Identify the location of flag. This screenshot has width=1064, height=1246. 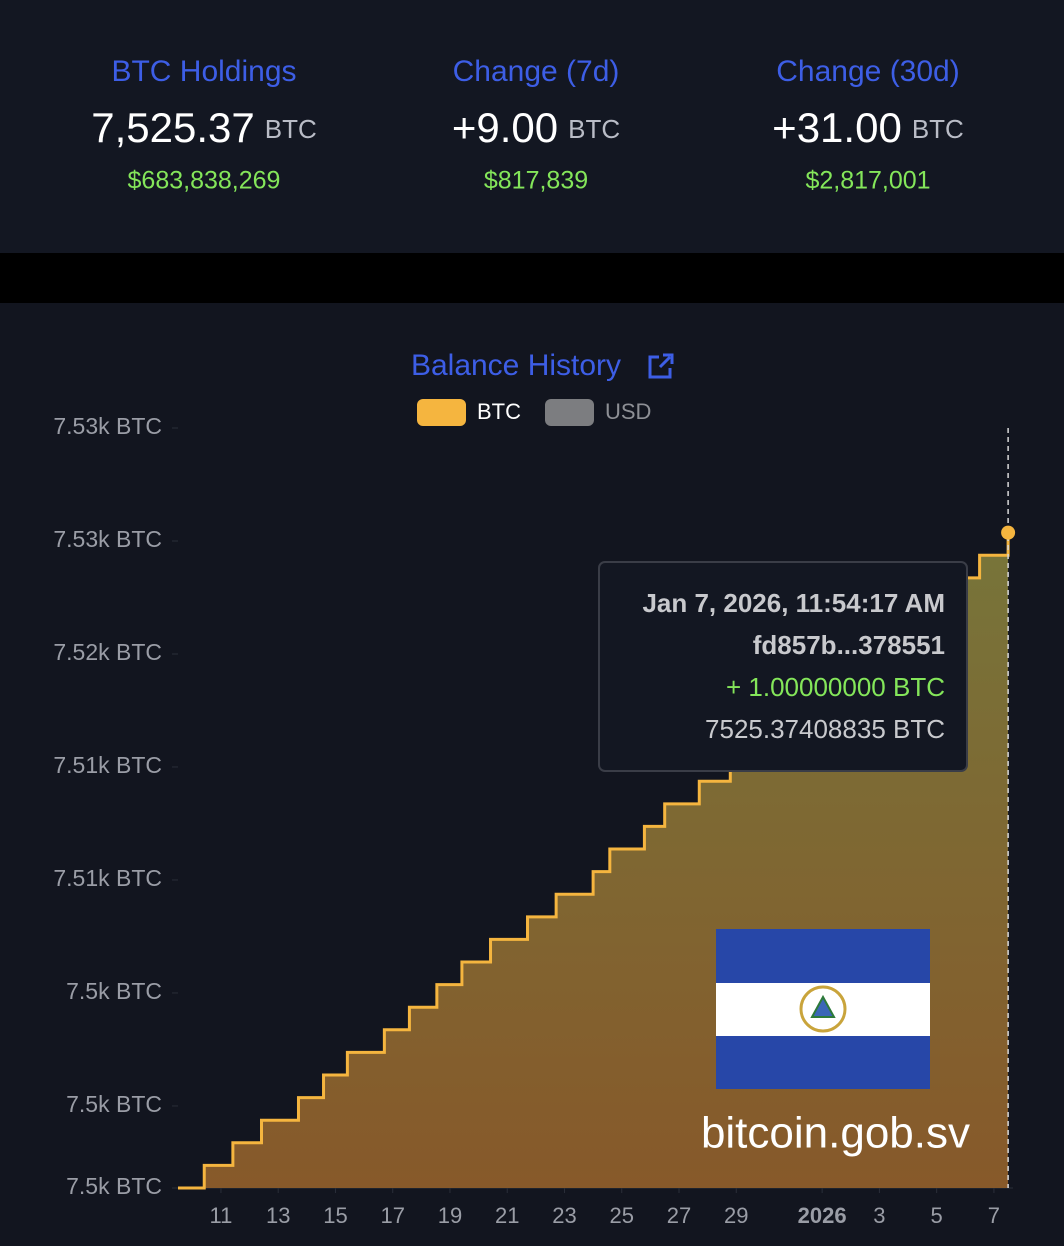
(823, 1009).